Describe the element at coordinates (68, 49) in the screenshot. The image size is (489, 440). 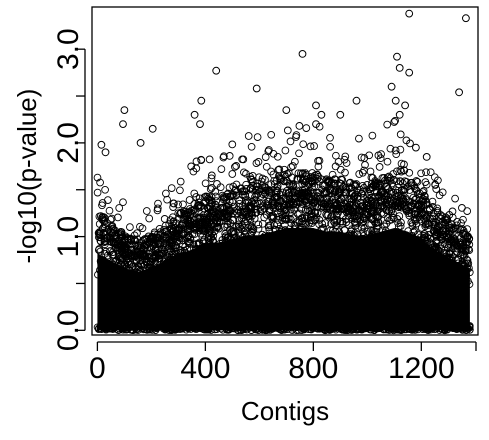
I see `y-tick-label: 3.0` at that location.